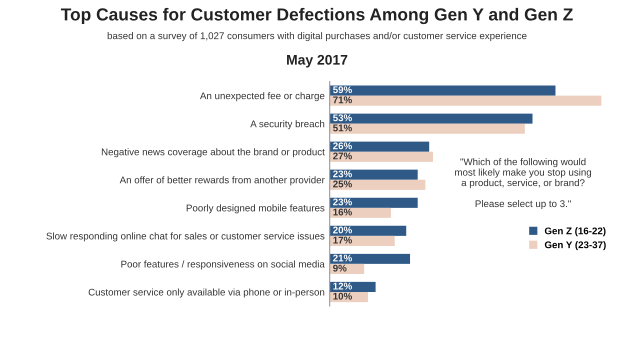 This screenshot has width=634, height=340. I want to click on data-label: 17%, so click(342, 240).